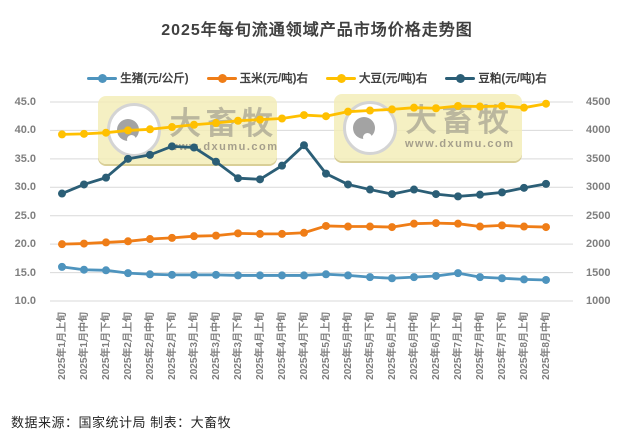 Image resolution: width=634 pixels, height=442 pixels. What do you see at coordinates (598, 187) in the screenshot?
I see `right-axis-tick: 3000` at bounding box center [598, 187].